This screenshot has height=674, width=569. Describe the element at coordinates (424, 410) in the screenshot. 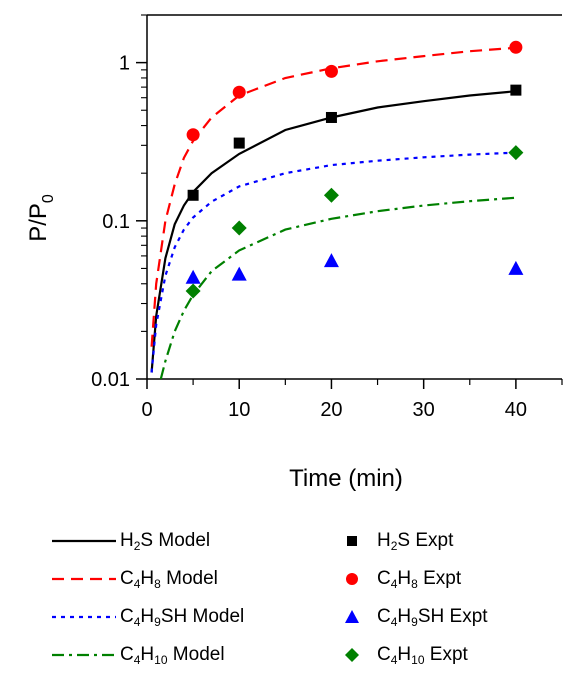

I see `x-tick-label: 30` at that location.